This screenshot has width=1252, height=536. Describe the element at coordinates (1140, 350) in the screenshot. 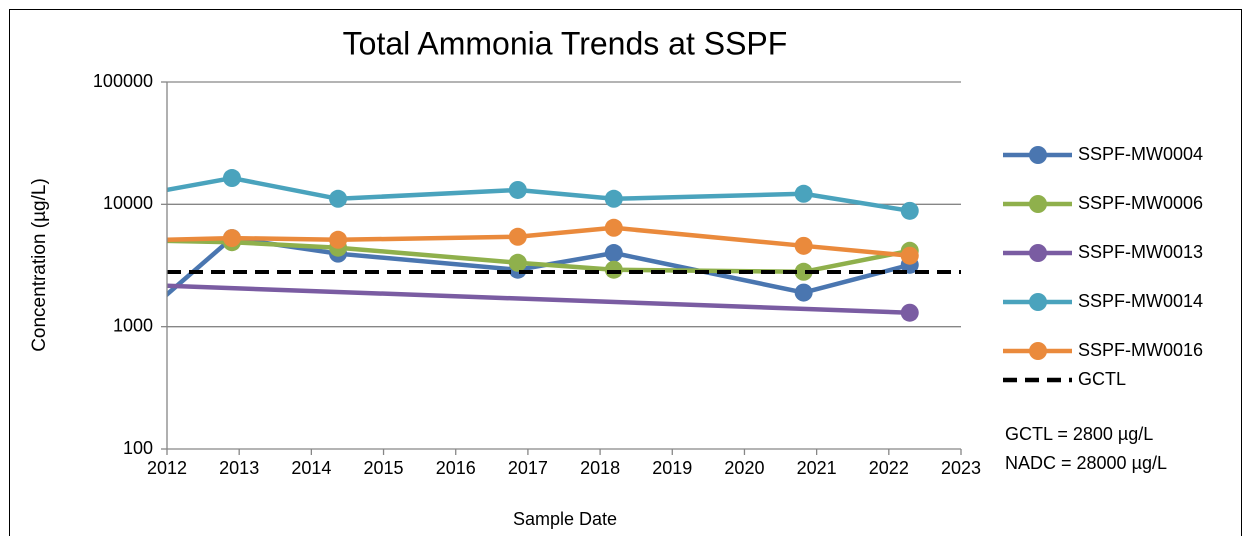

I see `legend-label: SSPF-MW0016` at that location.